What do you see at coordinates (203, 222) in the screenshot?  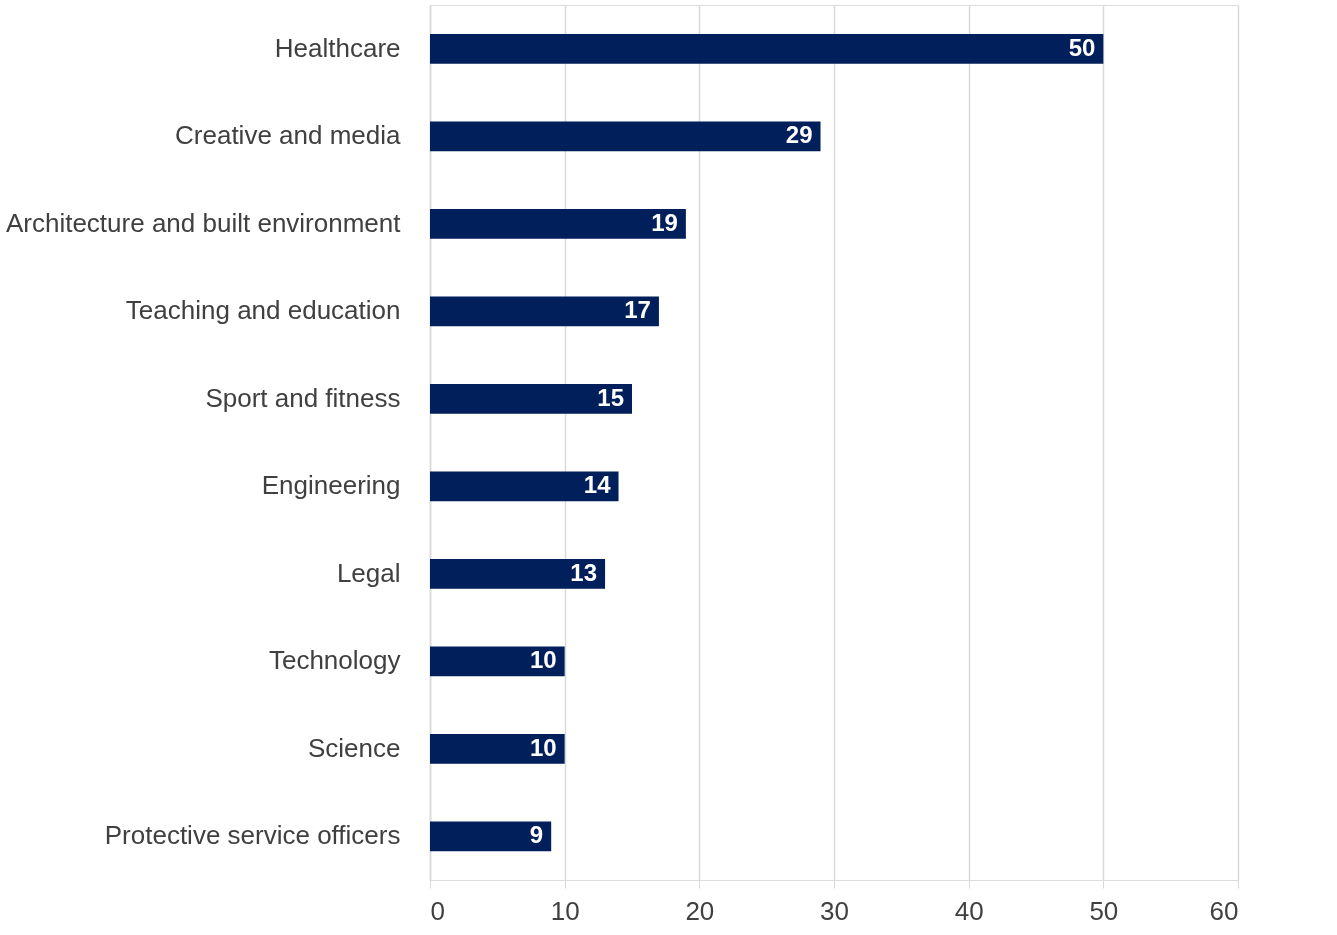 I see `y-tick-label: Architecture and built environment` at bounding box center [203, 222].